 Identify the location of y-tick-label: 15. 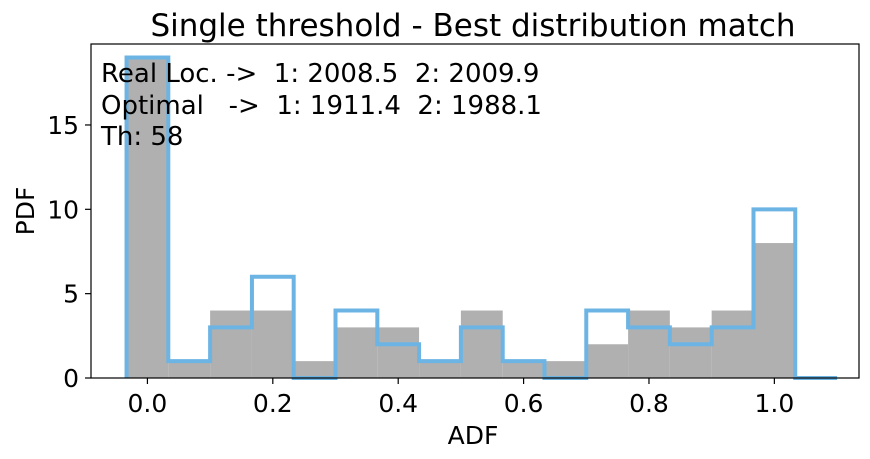
(63, 125).